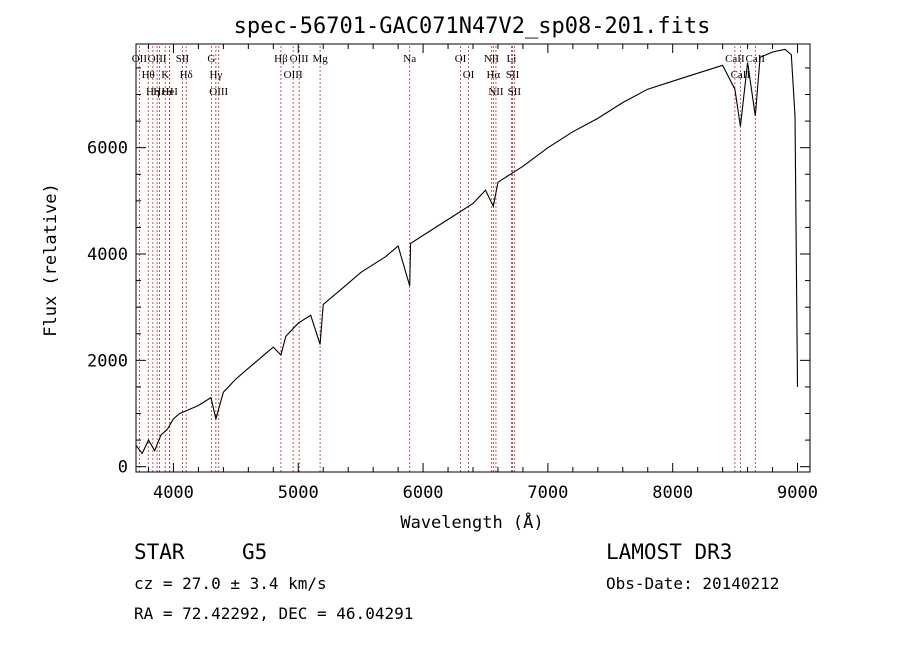 Image resolution: width=900 pixels, height=649 pixels. I want to click on line-marker-label: OII, so click(140, 59).